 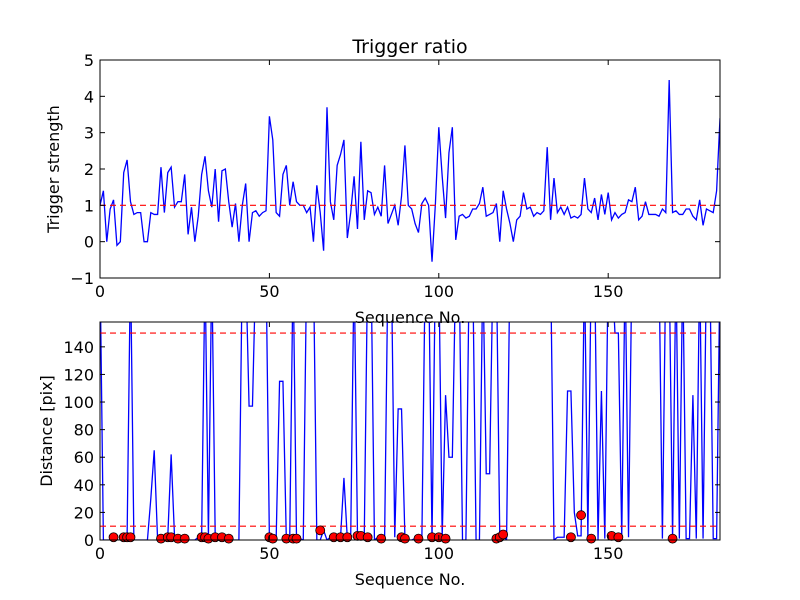 What do you see at coordinates (409, 47) in the screenshot?
I see `chart-title: Trigger ratio` at bounding box center [409, 47].